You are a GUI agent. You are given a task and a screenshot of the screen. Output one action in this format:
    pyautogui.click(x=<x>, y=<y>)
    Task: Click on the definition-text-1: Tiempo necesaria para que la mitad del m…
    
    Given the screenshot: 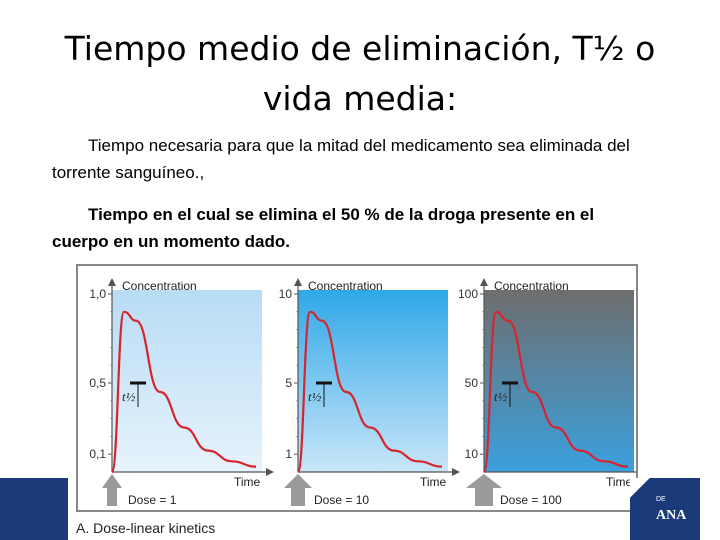 What is the action you would take?
    pyautogui.click(x=341, y=159)
    